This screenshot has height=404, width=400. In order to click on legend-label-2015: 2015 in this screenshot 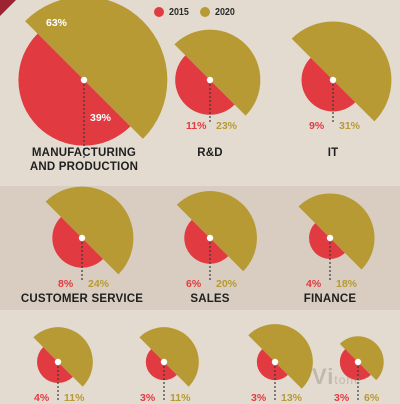, I will do `click(179, 12)`.